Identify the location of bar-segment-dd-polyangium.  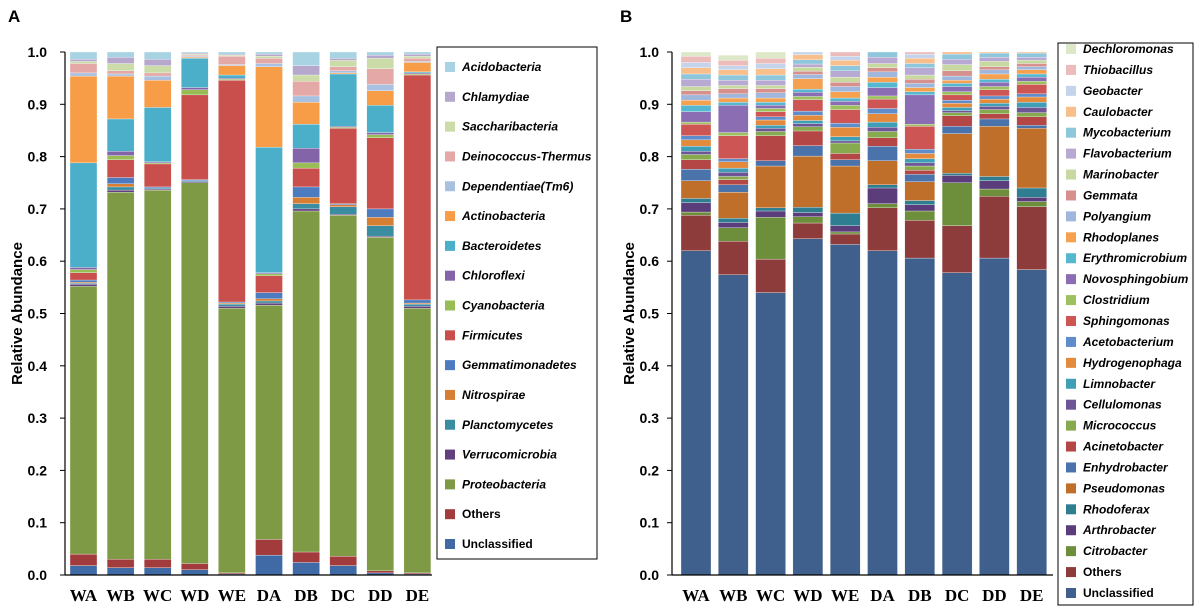
(994, 72).